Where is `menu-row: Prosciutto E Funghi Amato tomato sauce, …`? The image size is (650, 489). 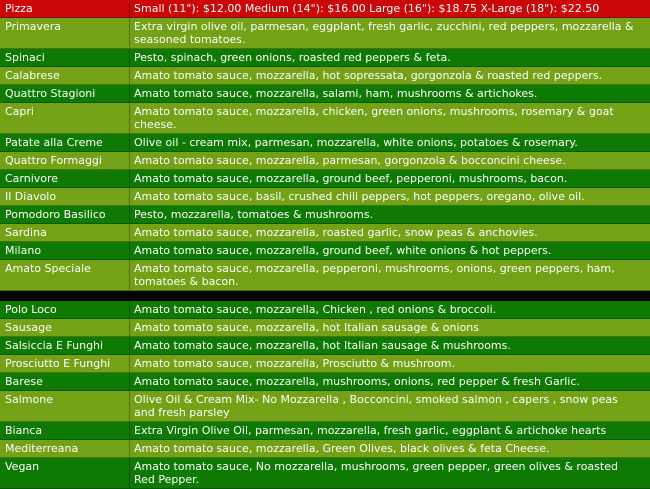
menu-row: Prosciutto E Funghi Amato tomato sauce, … is located at coordinates (325, 364).